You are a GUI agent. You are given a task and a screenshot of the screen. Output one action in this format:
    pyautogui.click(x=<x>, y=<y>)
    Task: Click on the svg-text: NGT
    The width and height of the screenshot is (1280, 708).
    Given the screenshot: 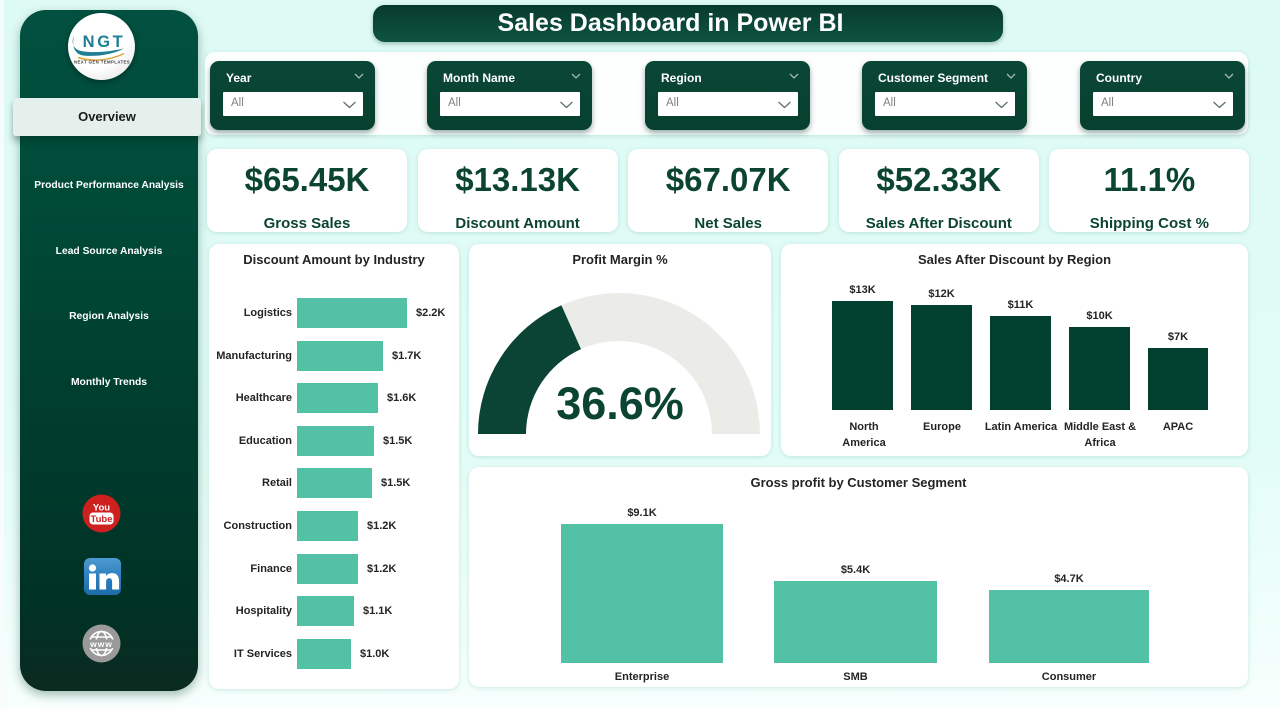 What is the action you would take?
    pyautogui.click(x=104, y=42)
    